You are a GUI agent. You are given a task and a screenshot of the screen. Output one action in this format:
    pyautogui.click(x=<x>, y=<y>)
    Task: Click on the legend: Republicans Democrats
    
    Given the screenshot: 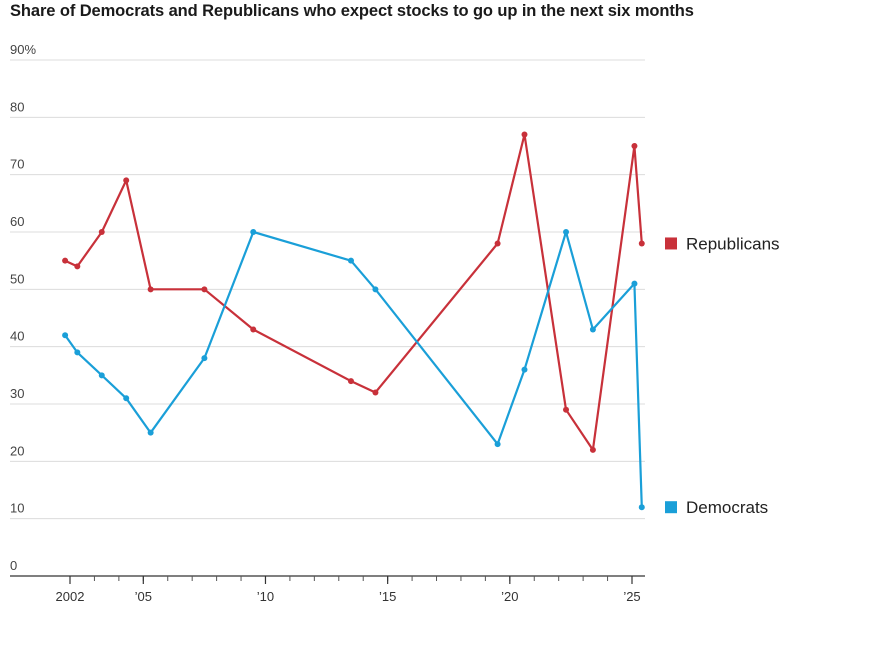 What is the action you would take?
    pyautogui.click(x=722, y=375)
    